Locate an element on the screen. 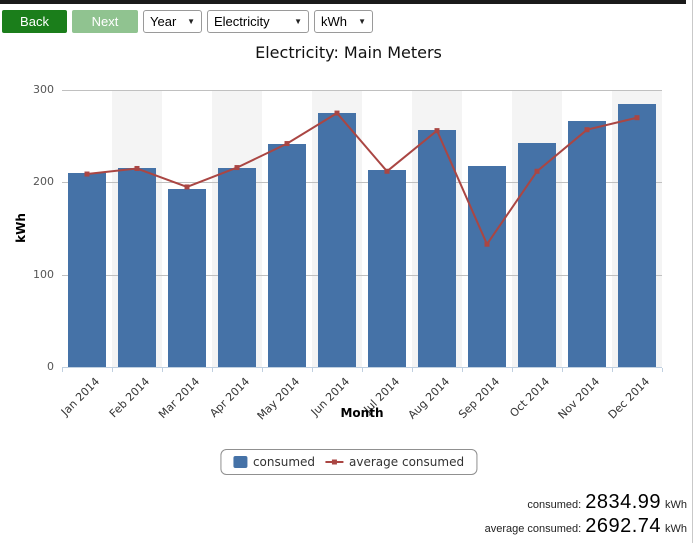  line-point-dec-2014 is located at coordinates (637, 118).